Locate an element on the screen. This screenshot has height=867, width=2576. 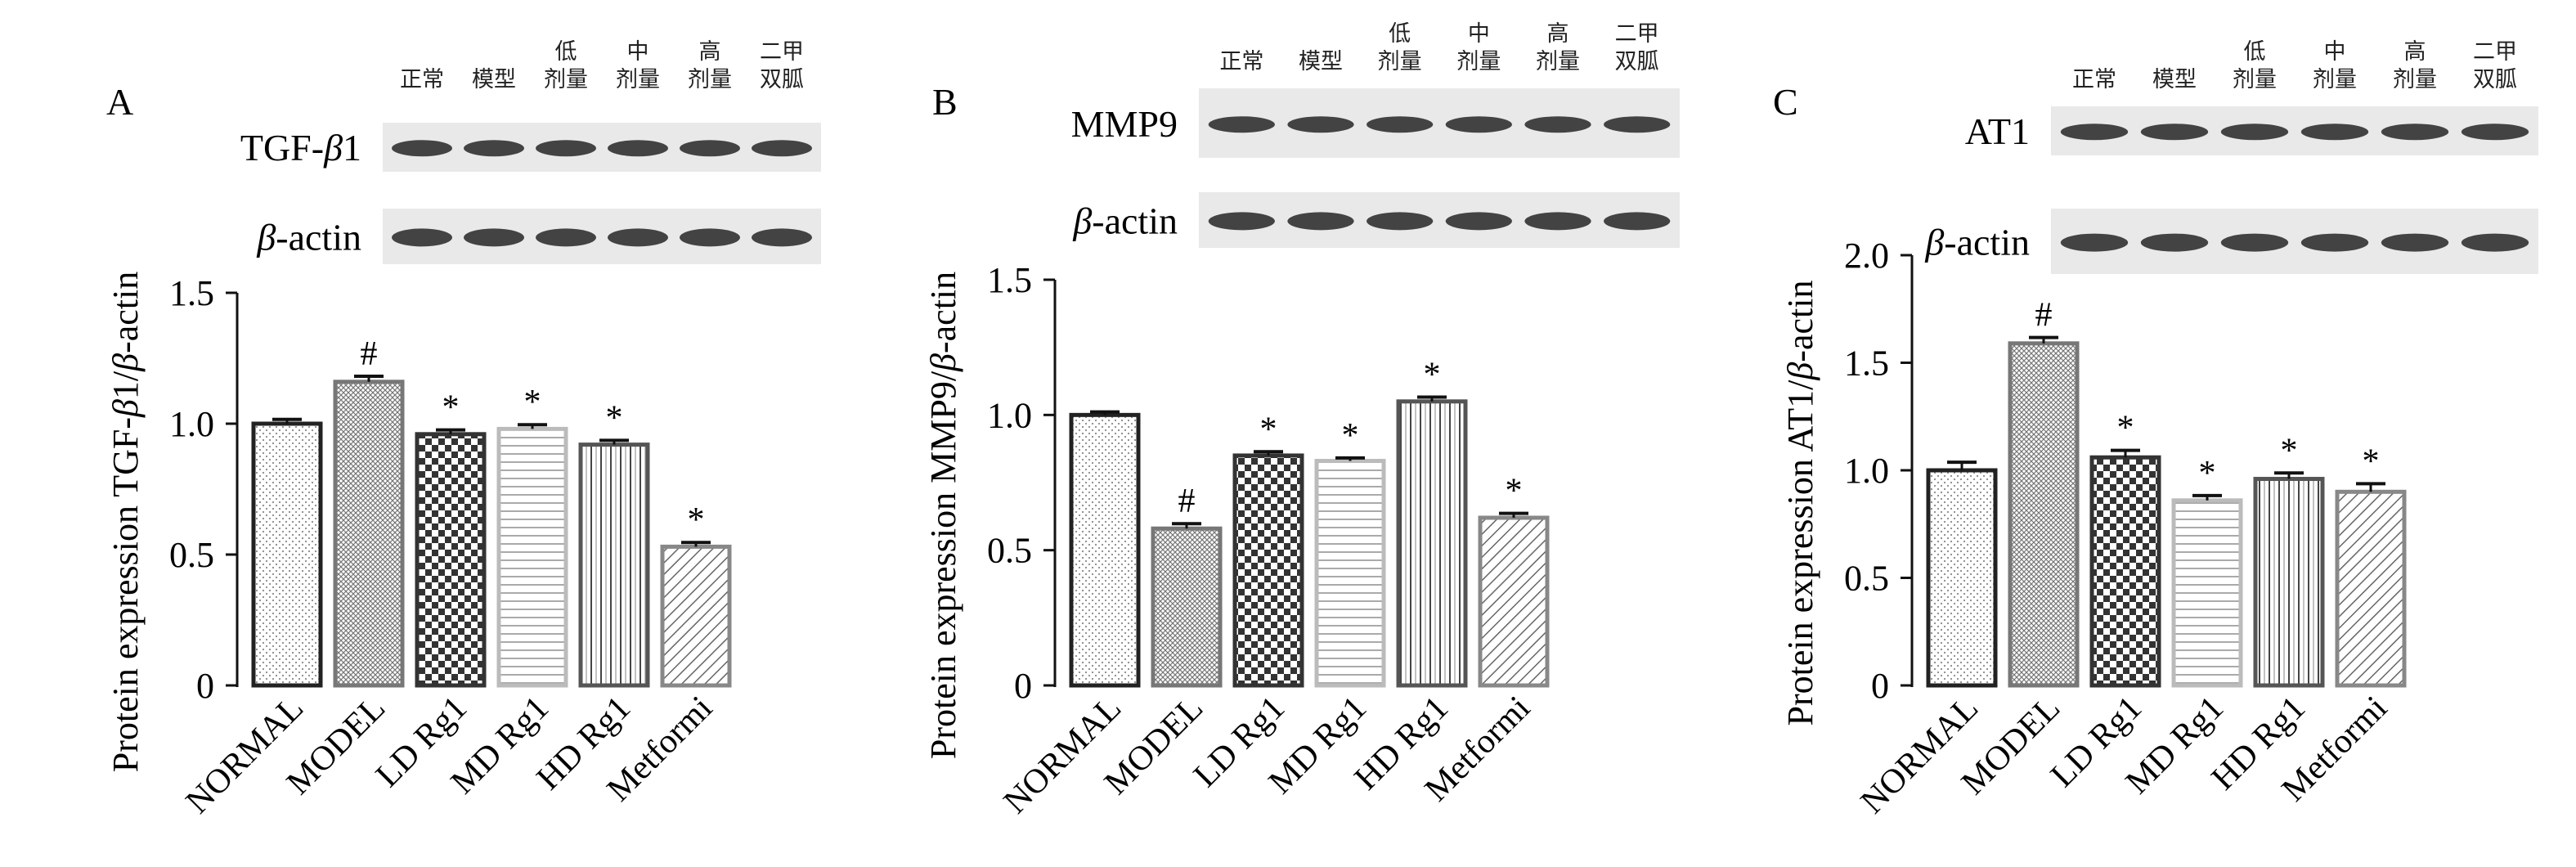
lane-header: 正常 is located at coordinates (1241, 62).